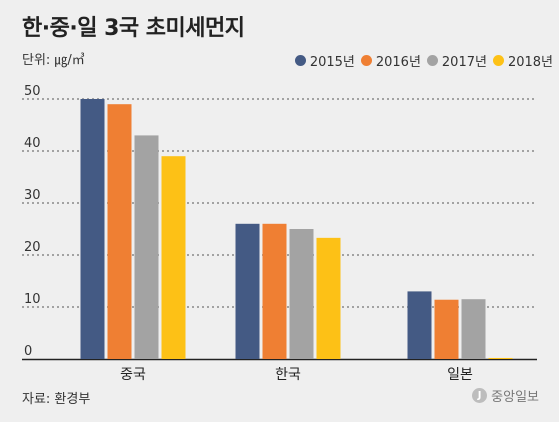 This screenshot has width=559, height=422. Describe the element at coordinates (332, 62) in the screenshot. I see `legend-label-2015: 2015년` at that location.